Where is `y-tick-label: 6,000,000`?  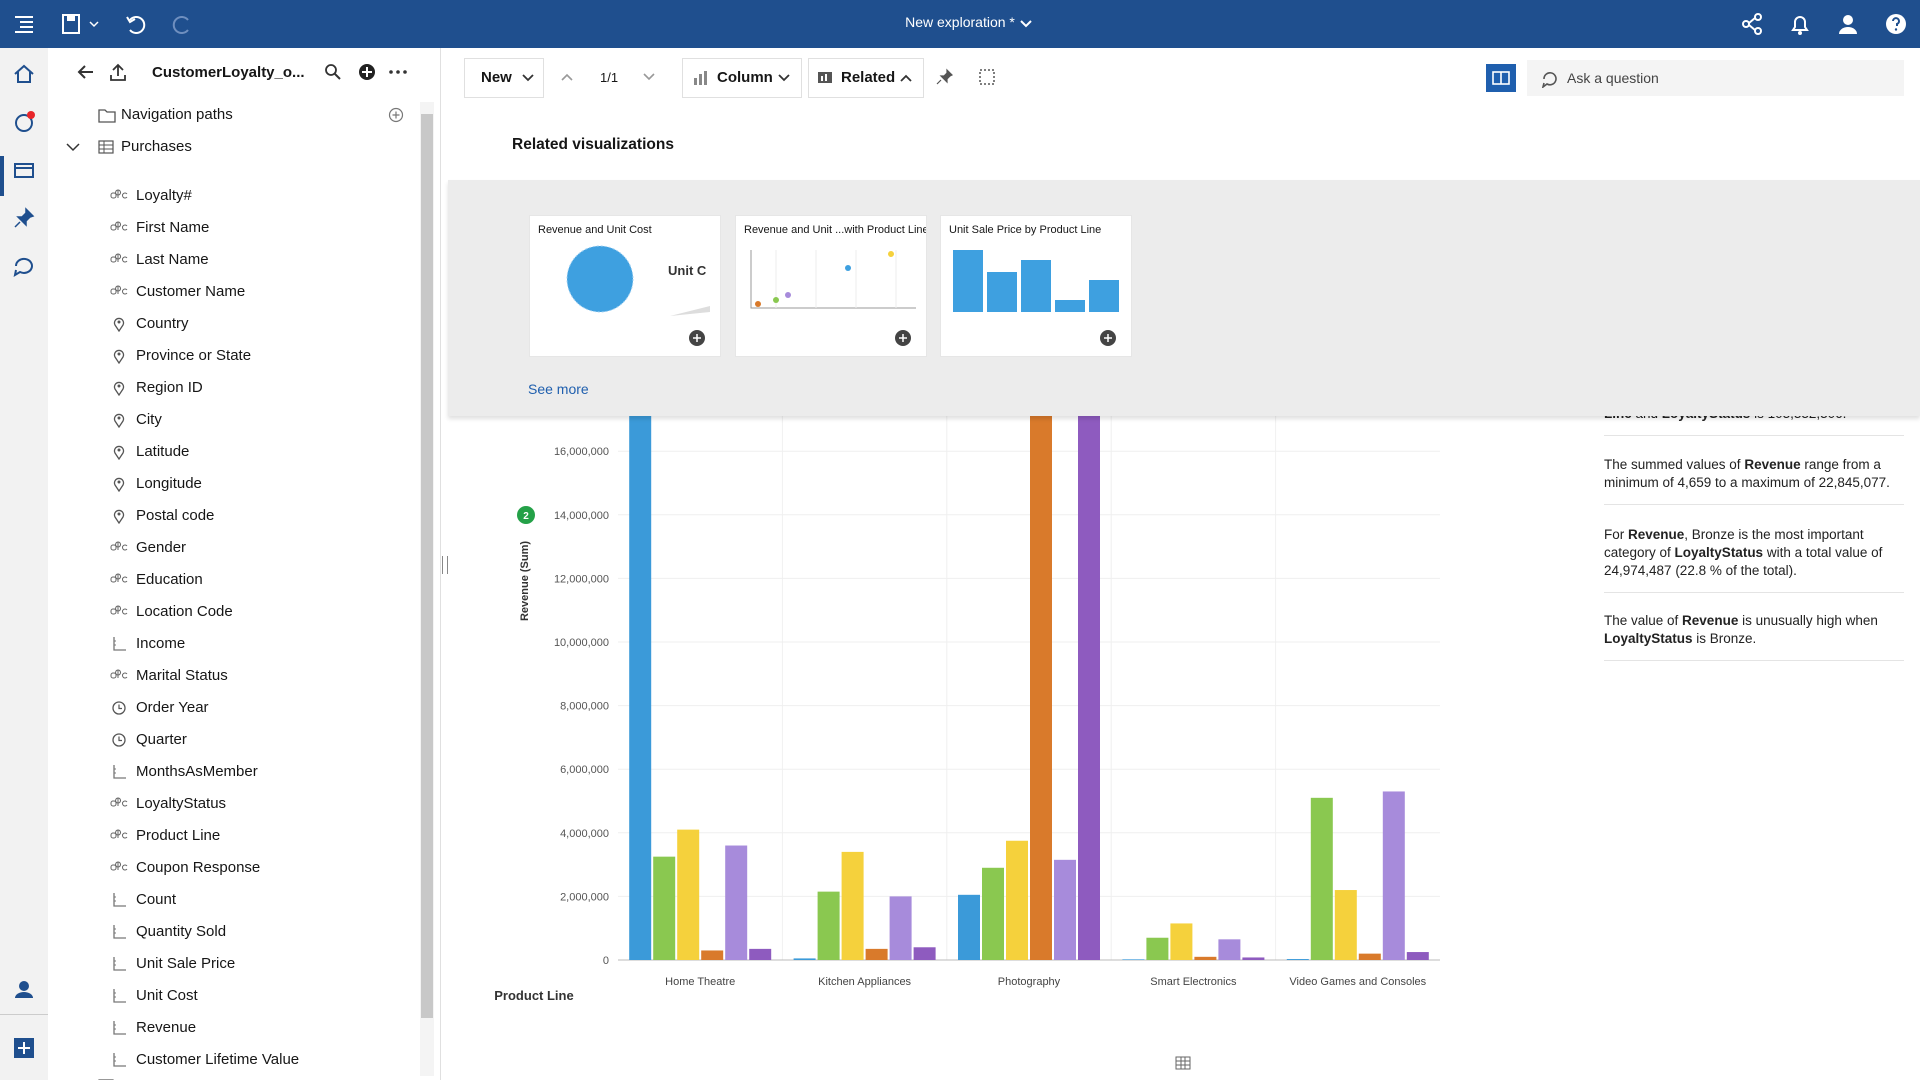 y-tick-label: 6,000,000 is located at coordinates (584, 770).